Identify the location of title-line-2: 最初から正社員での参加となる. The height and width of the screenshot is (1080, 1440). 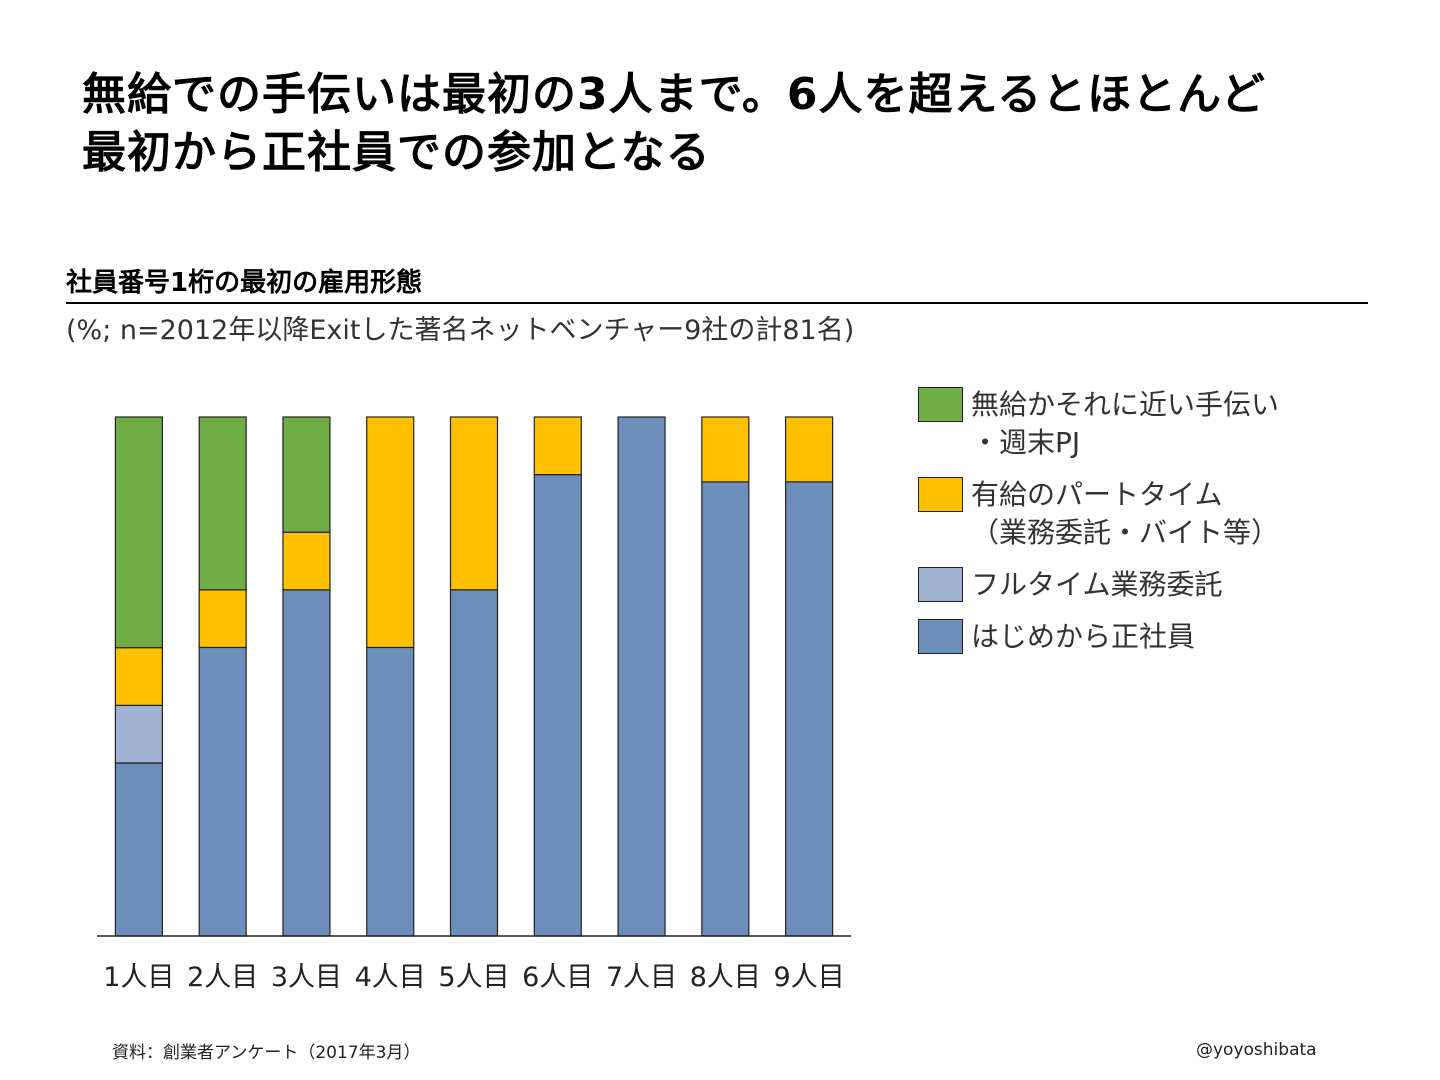
(396, 152).